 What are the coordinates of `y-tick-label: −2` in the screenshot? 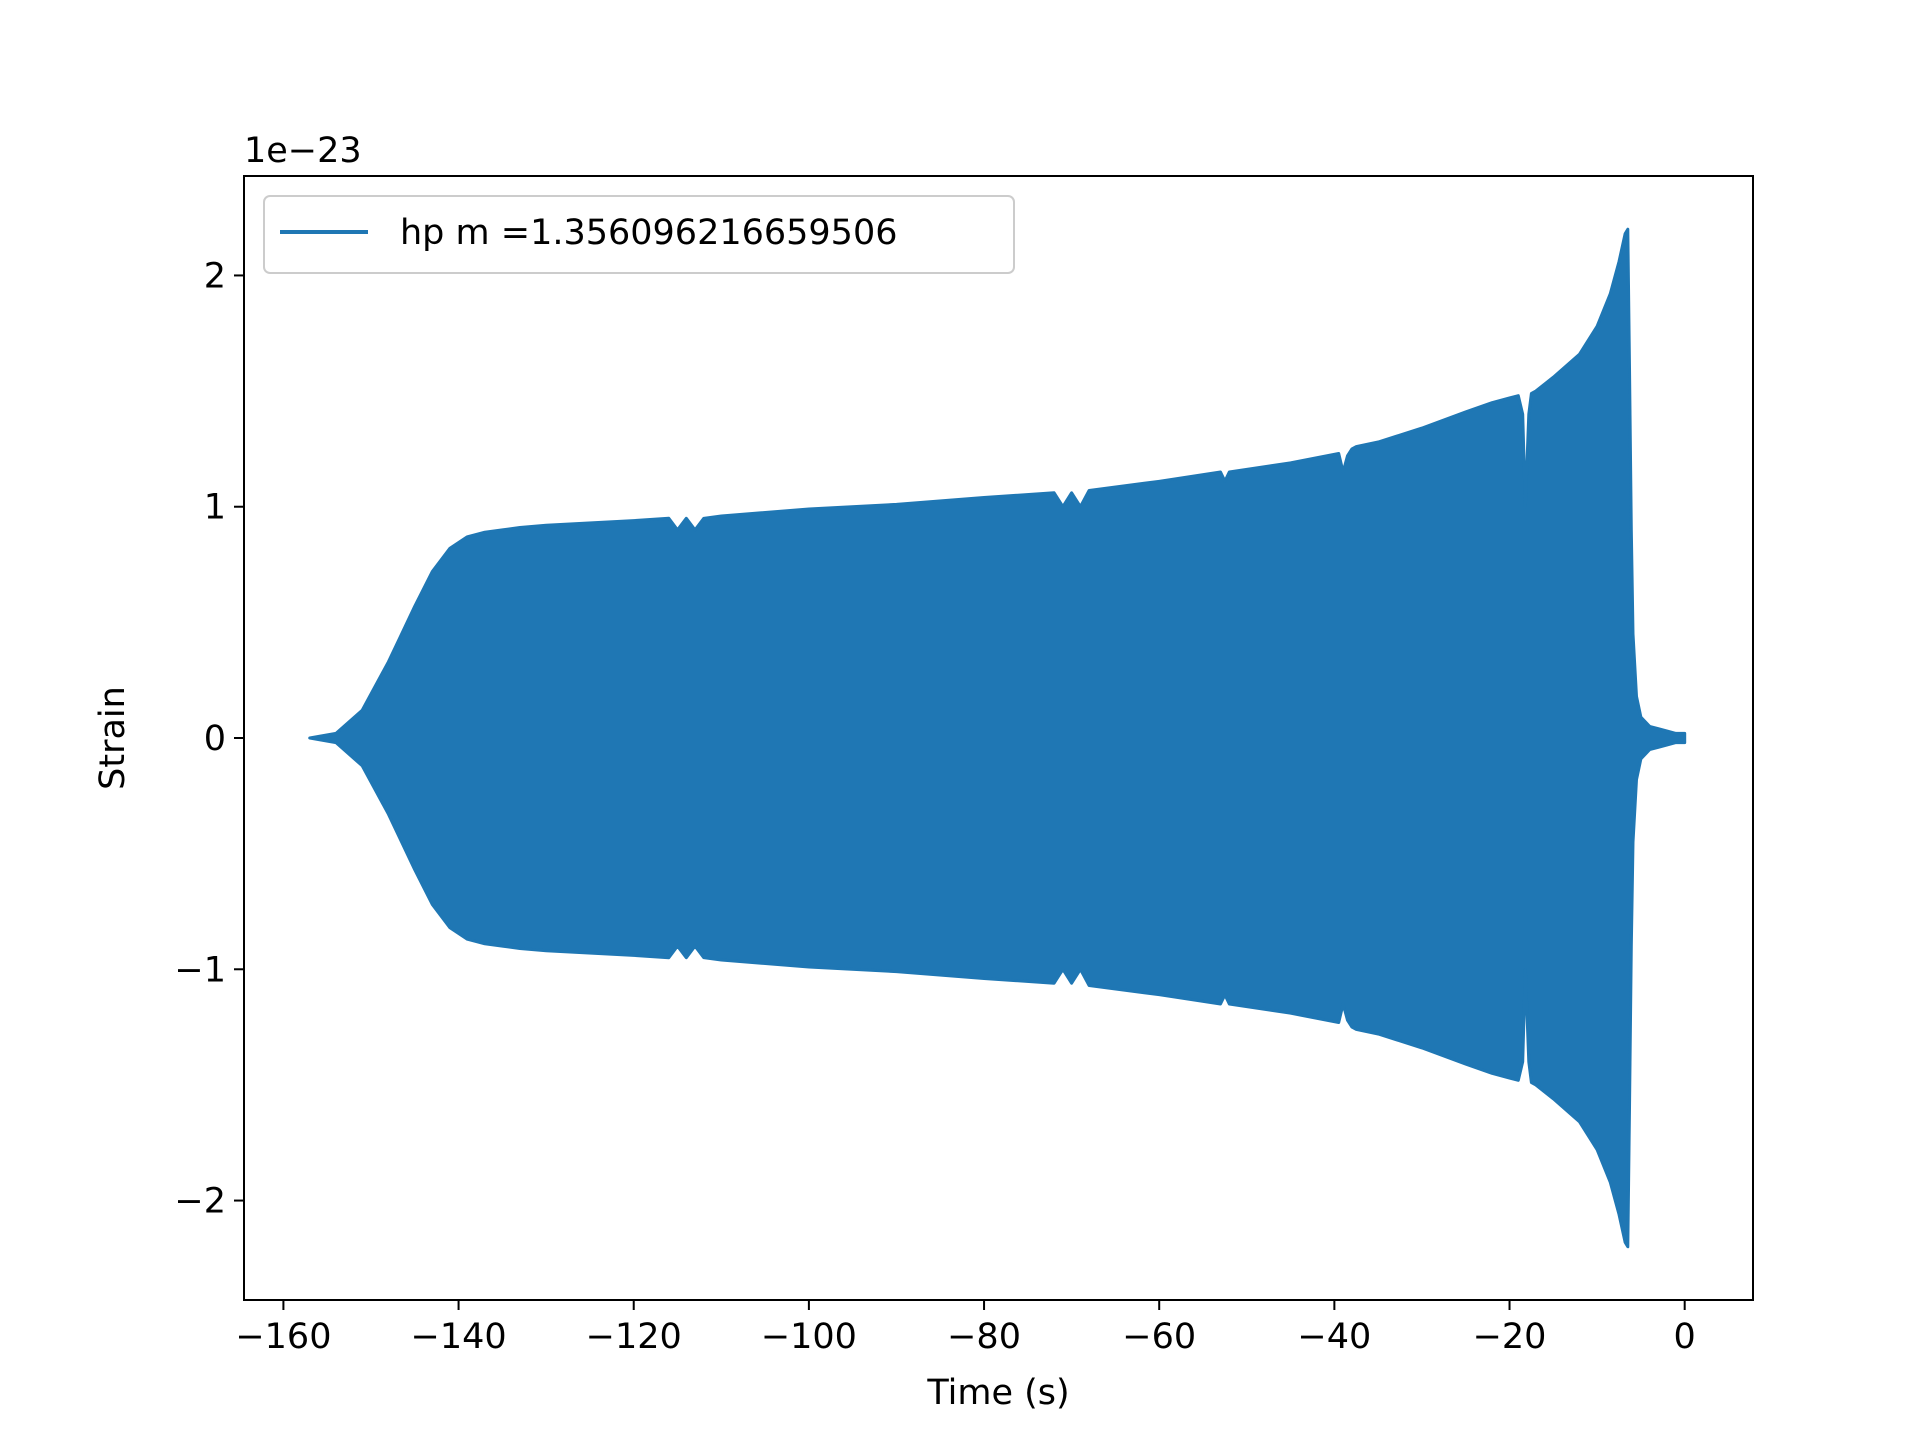 It's located at (200, 1202).